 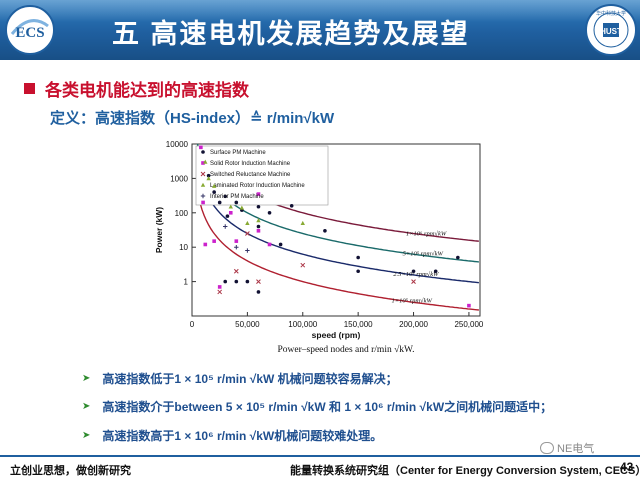 What do you see at coordinates (302, 324) in the screenshot?
I see `x-tick-label: 100,000` at bounding box center [302, 324].